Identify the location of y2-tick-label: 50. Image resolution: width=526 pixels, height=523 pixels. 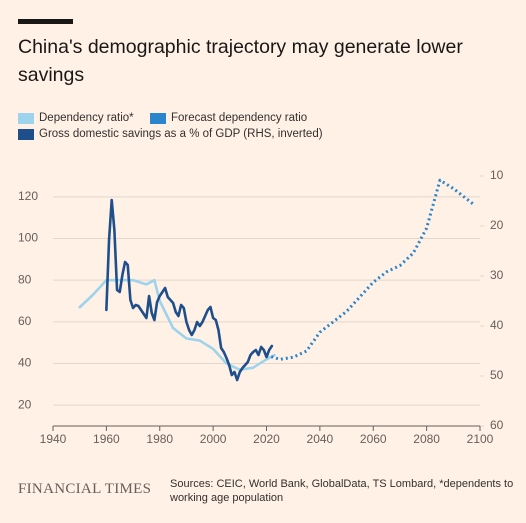
(497, 375).